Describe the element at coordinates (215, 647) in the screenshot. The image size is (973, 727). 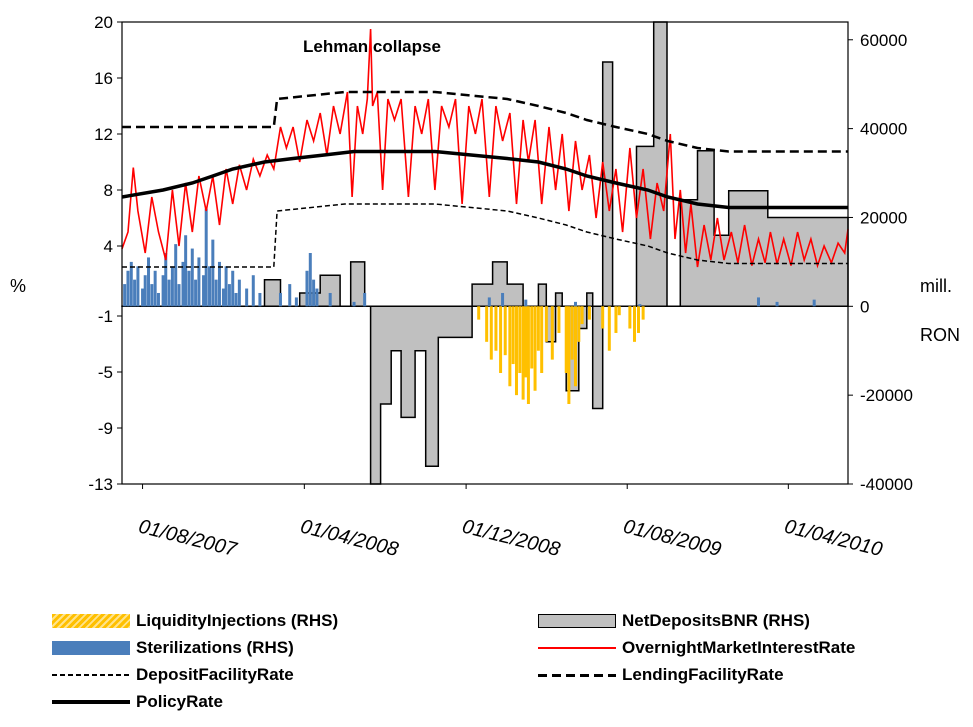
I see `legend-label-sterilizations: Sterilizations (RHS)` at that location.